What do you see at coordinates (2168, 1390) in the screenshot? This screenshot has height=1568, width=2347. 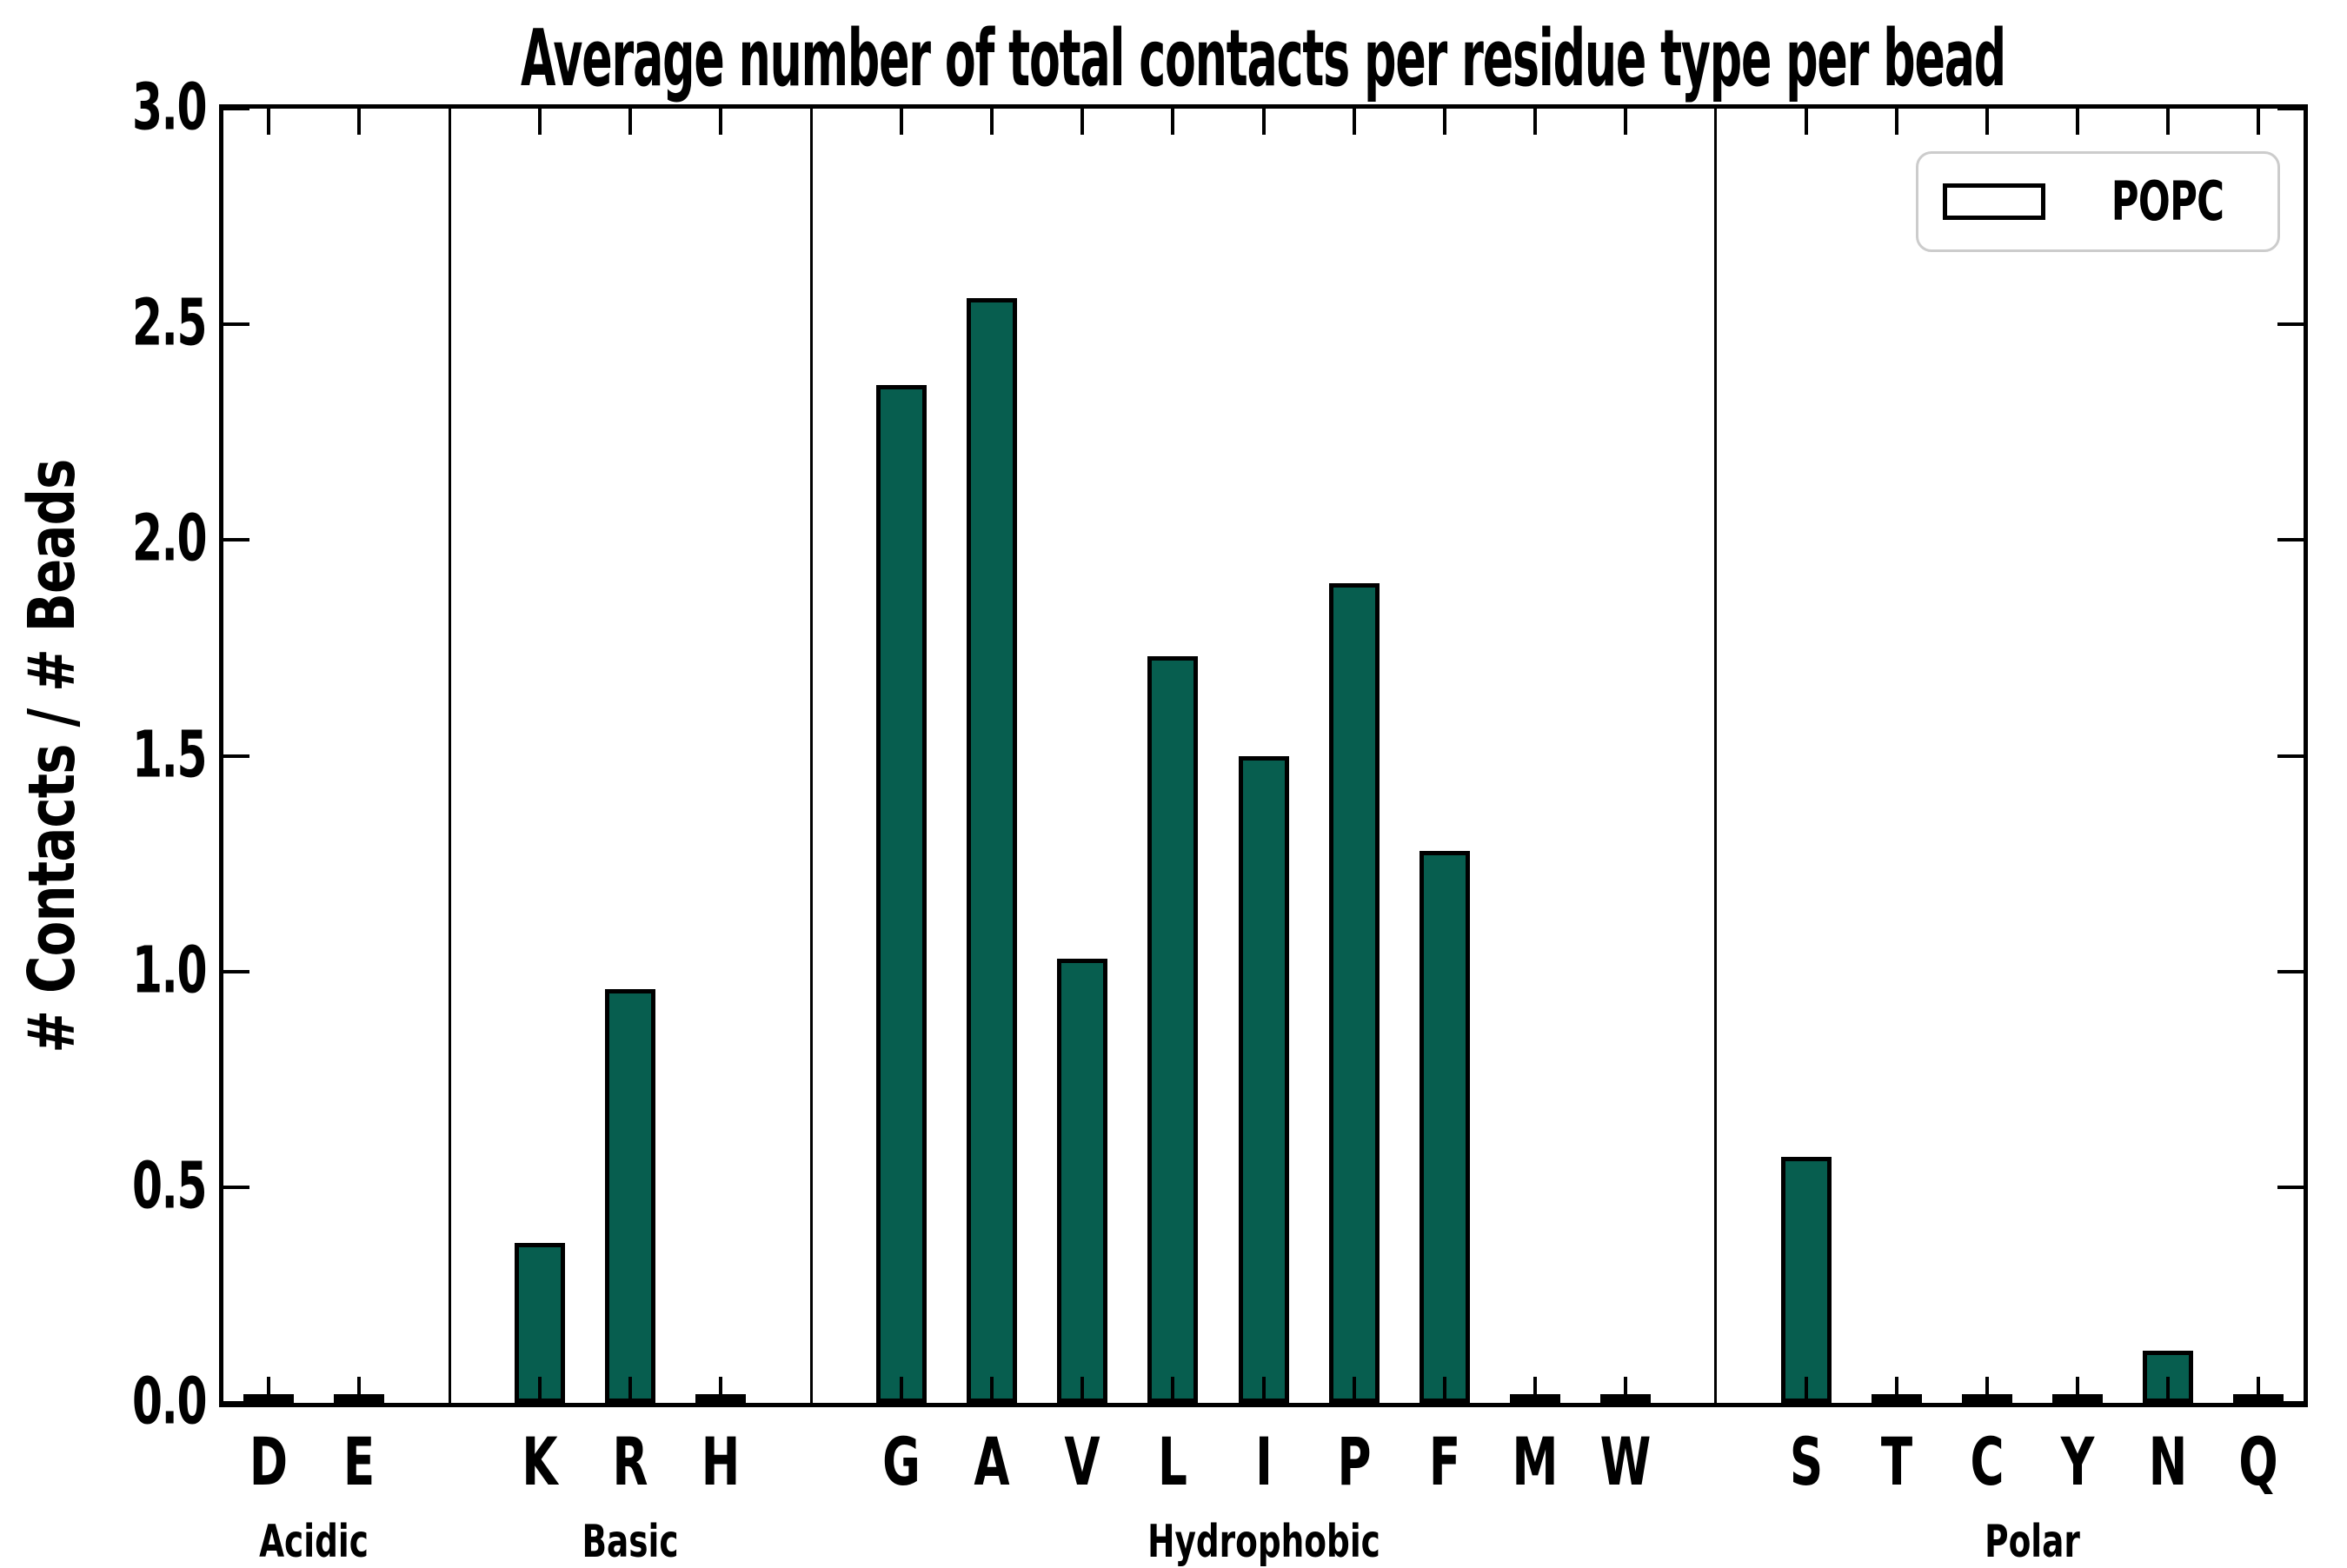 I see `x-tick-bottom-N` at bounding box center [2168, 1390].